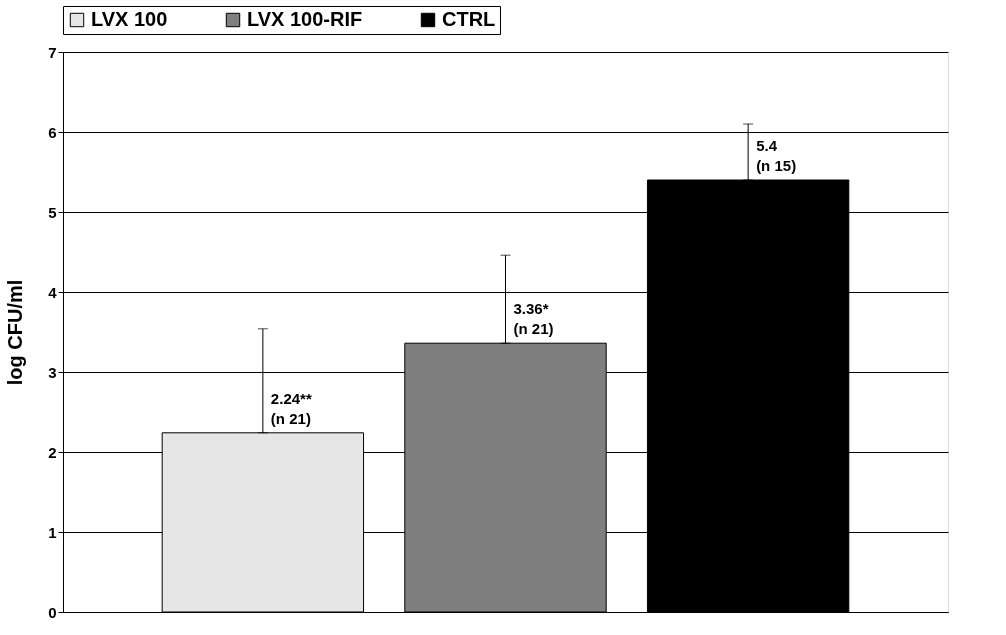 Image resolution: width=1006 pixels, height=635 pixels. I want to click on y-tick-label: 2, so click(52, 452).